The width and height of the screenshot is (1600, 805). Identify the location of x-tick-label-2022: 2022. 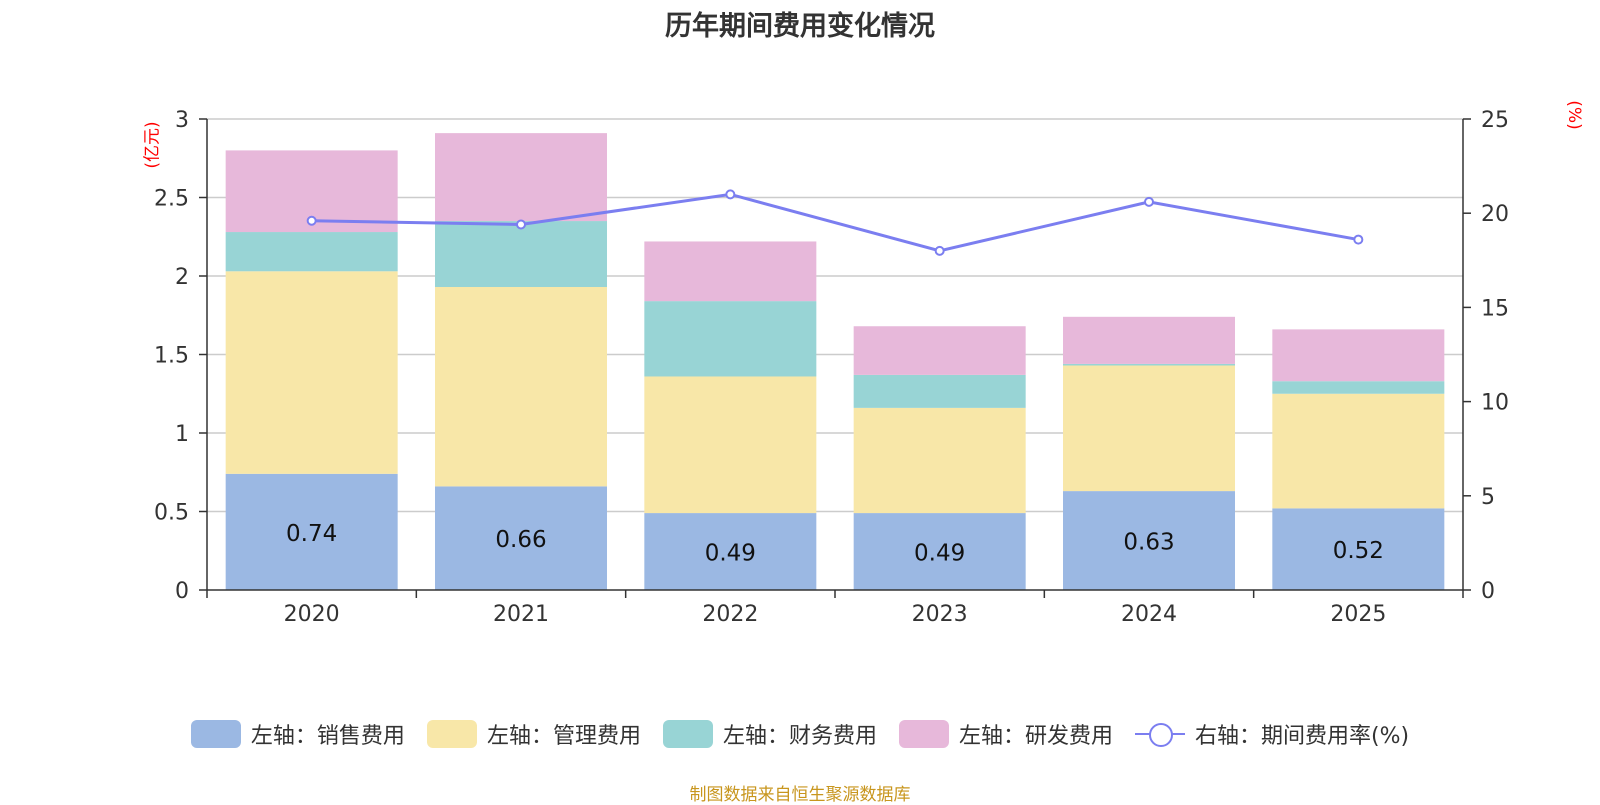
(730, 614).